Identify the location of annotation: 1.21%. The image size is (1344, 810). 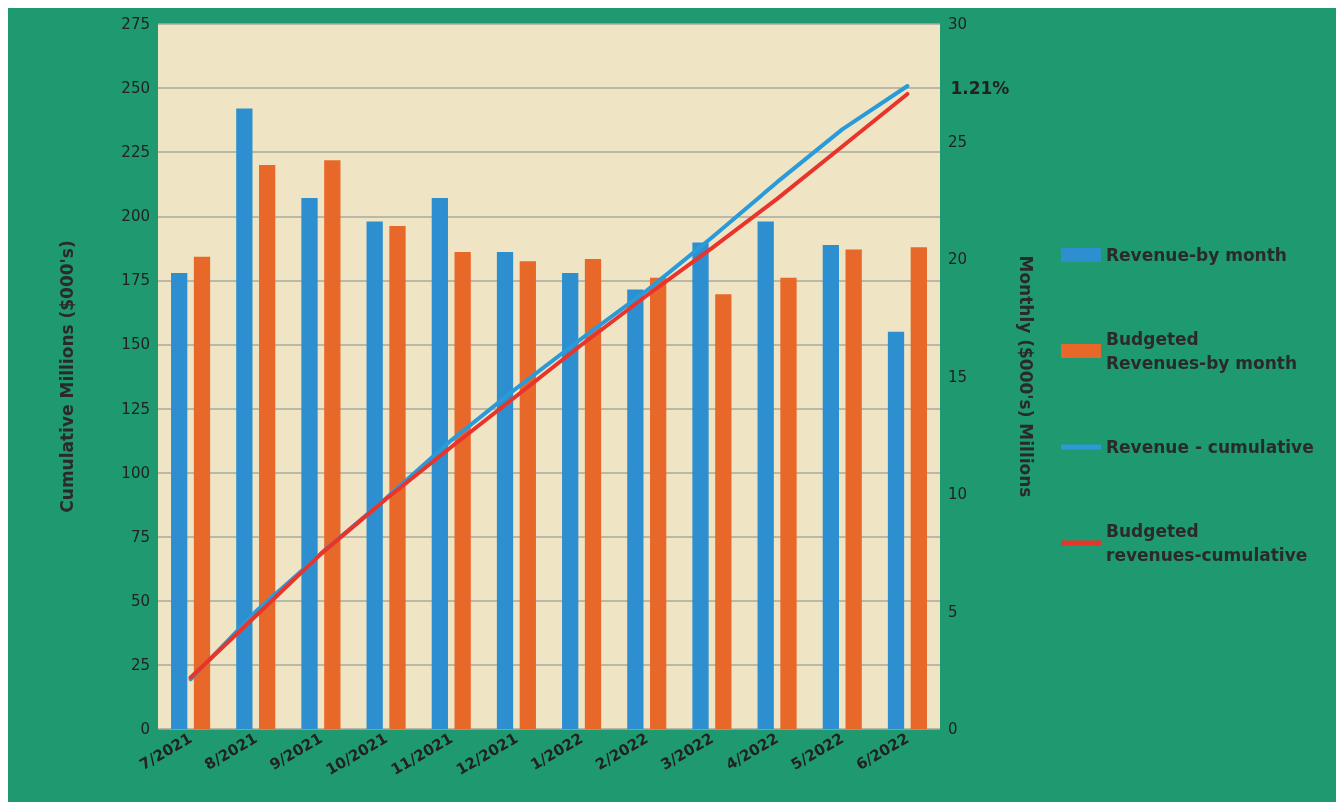
(980, 88).